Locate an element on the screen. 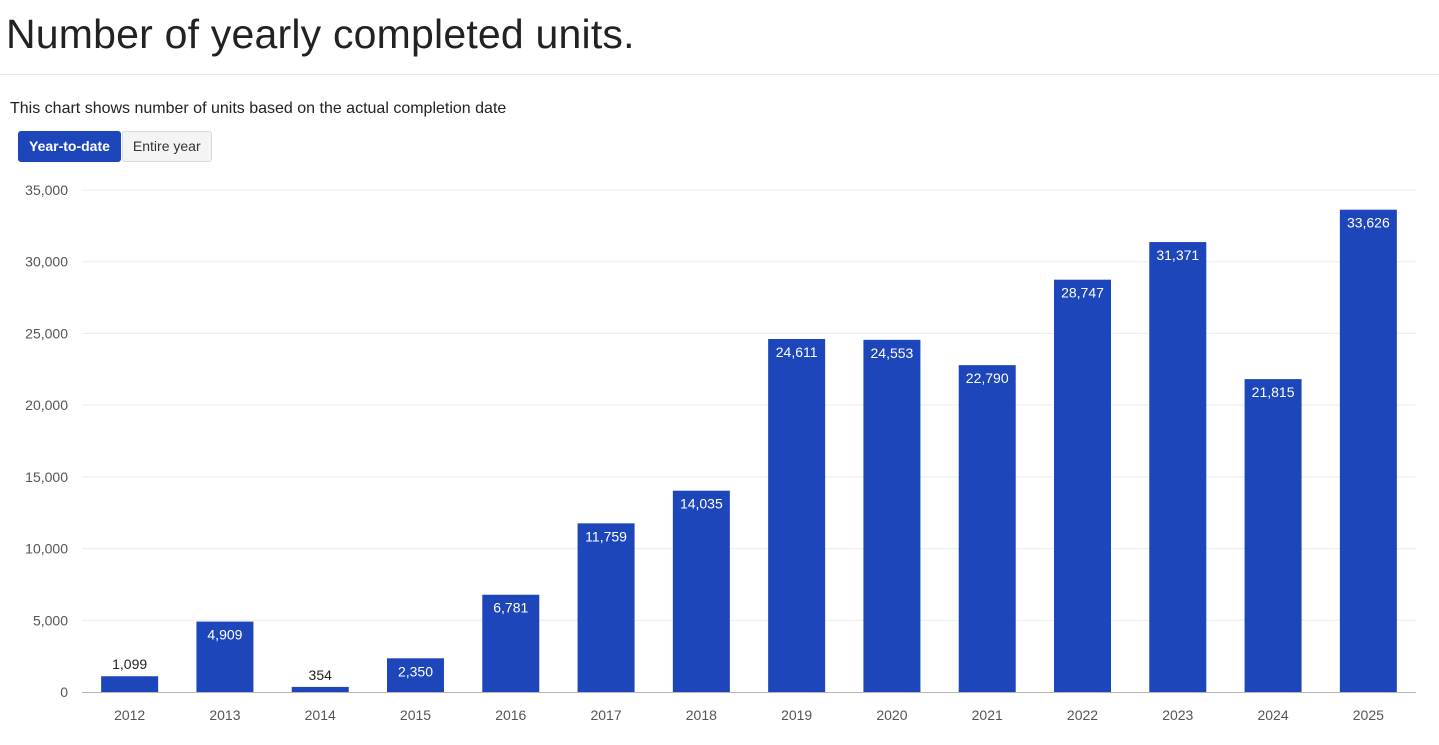  x-tick-label: 2018 is located at coordinates (701, 715).